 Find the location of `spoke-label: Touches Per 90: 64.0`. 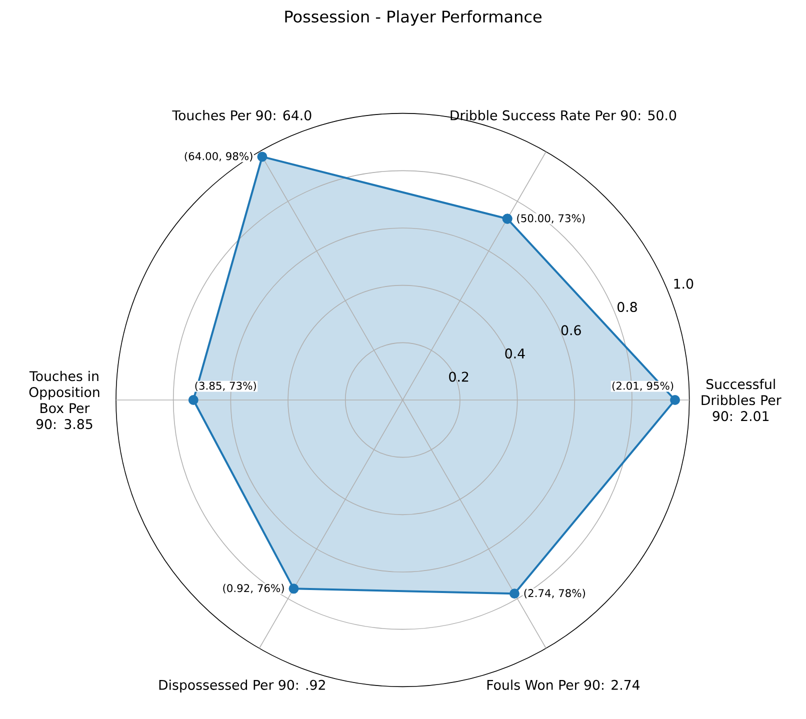

spoke-label: Touches Per 90: 64.0 is located at coordinates (242, 115).